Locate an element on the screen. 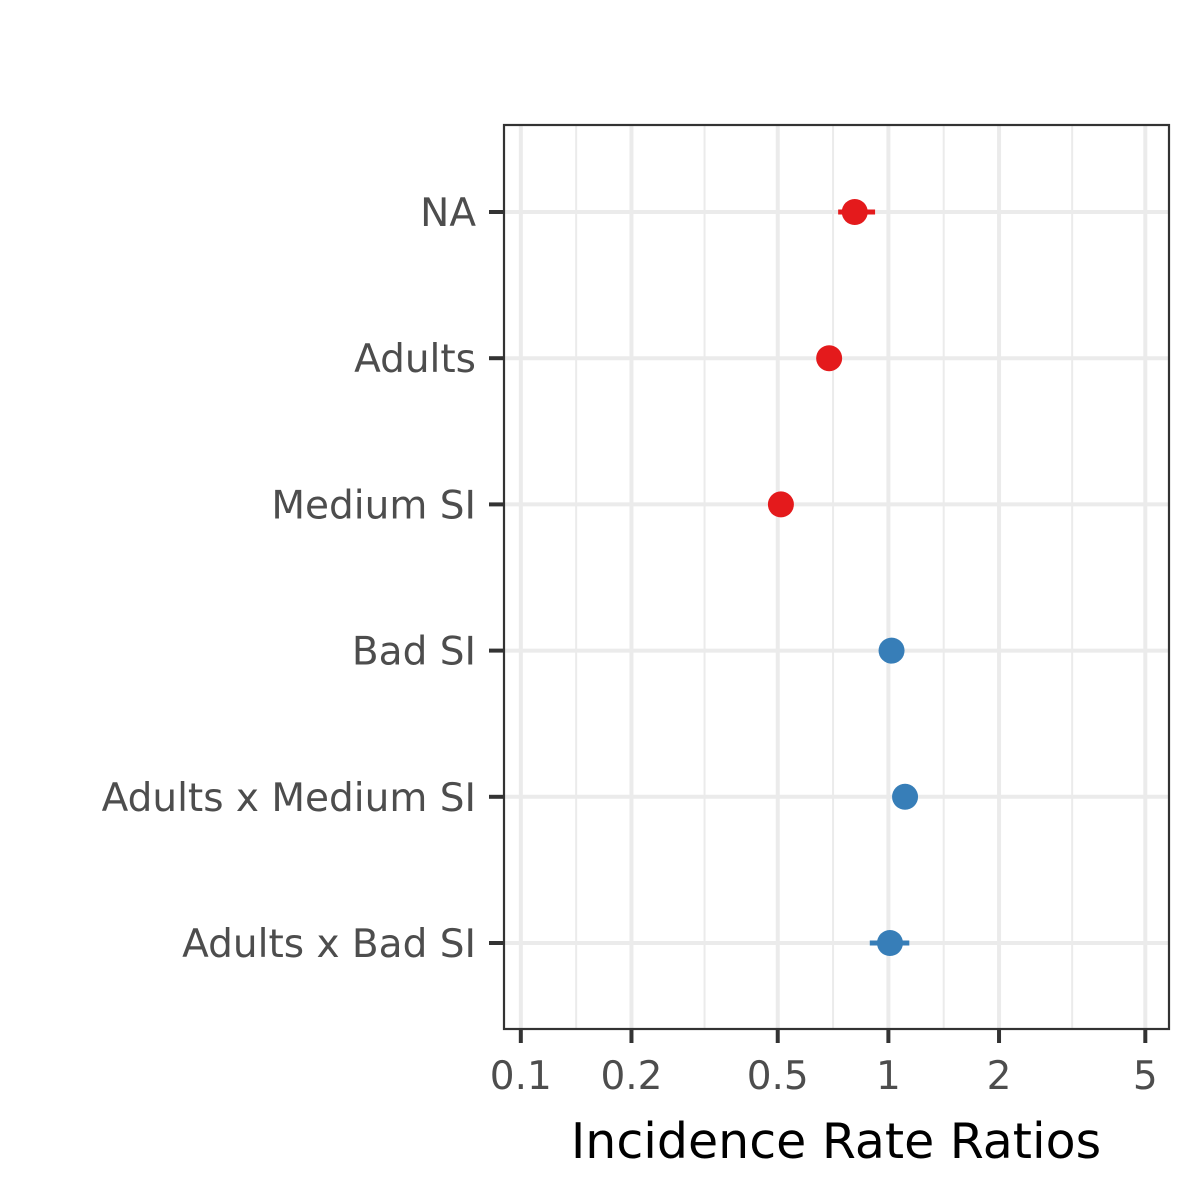  y-tick-label: Adults x Bad SI is located at coordinates (329, 944).